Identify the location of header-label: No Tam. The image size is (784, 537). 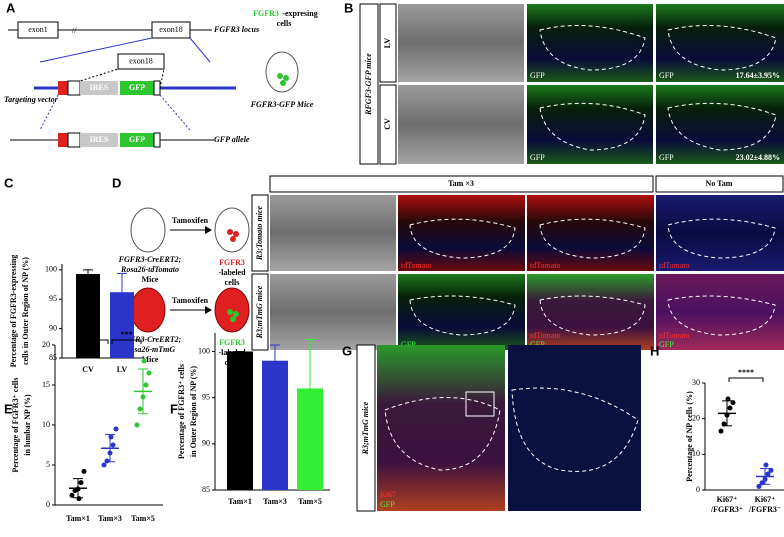
(719, 183).